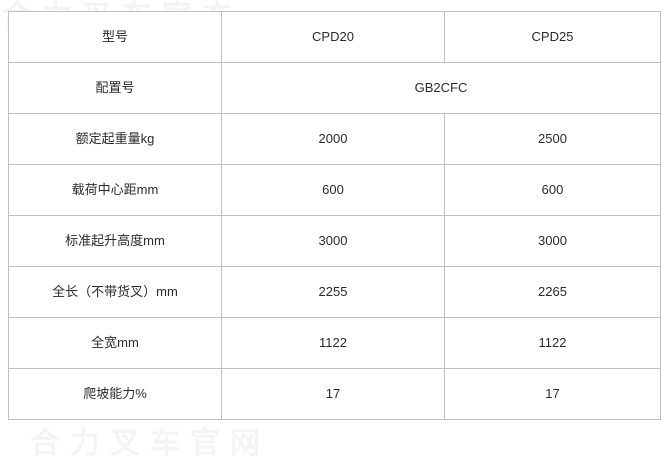 Image resolution: width=668 pixels, height=462 pixels. What do you see at coordinates (115, 292) in the screenshot?
I see `row-label: 全长（不带货叉）mm` at bounding box center [115, 292].